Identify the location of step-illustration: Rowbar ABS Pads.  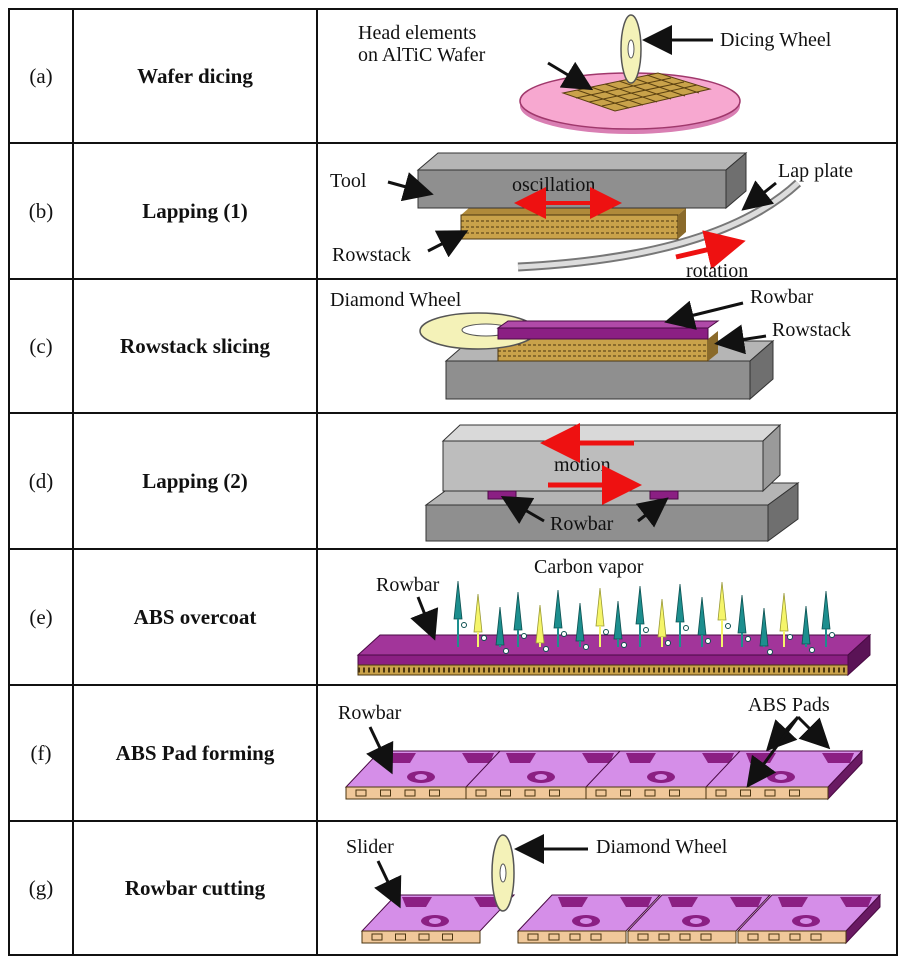
(607, 753).